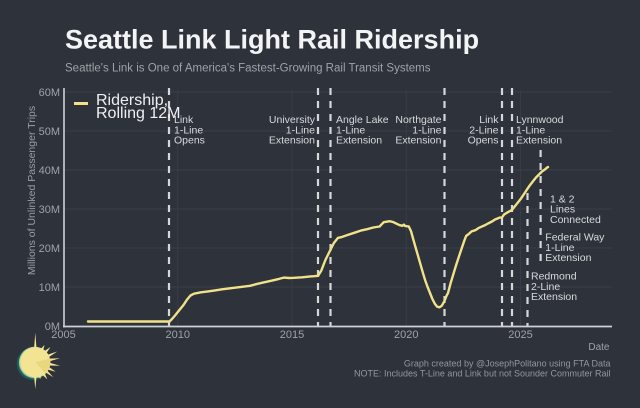 Image resolution: width=640 pixels, height=408 pixels. What do you see at coordinates (49, 288) in the screenshot?
I see `svg-text: 10M` at bounding box center [49, 288].